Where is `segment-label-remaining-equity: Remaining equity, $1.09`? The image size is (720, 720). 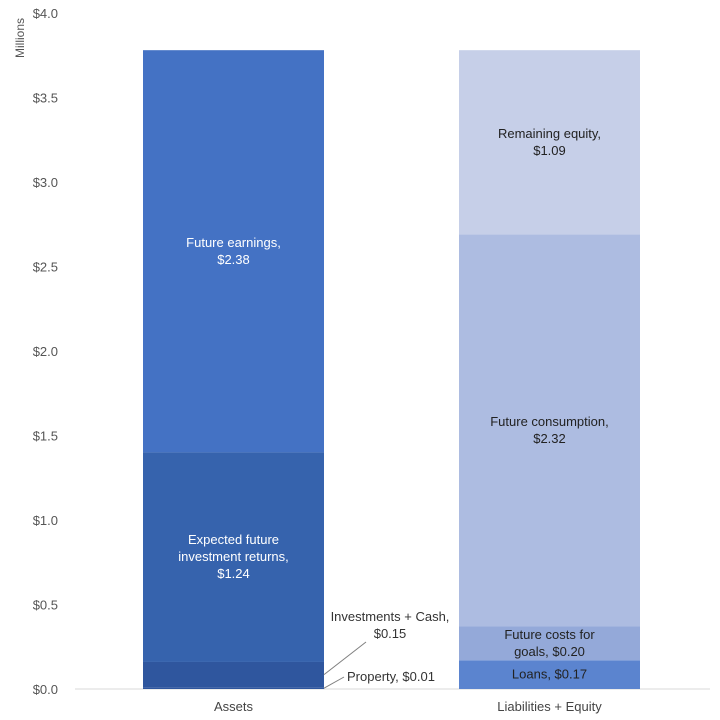 segment-label-remaining-equity: Remaining equity, $1.09 is located at coordinates (549, 142).